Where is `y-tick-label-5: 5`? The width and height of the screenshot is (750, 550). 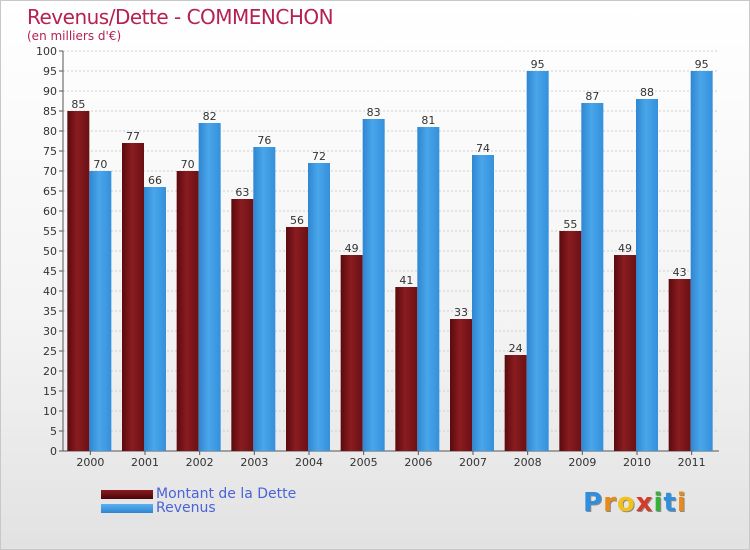
y-tick-label-5: 5 is located at coordinates (53, 431).